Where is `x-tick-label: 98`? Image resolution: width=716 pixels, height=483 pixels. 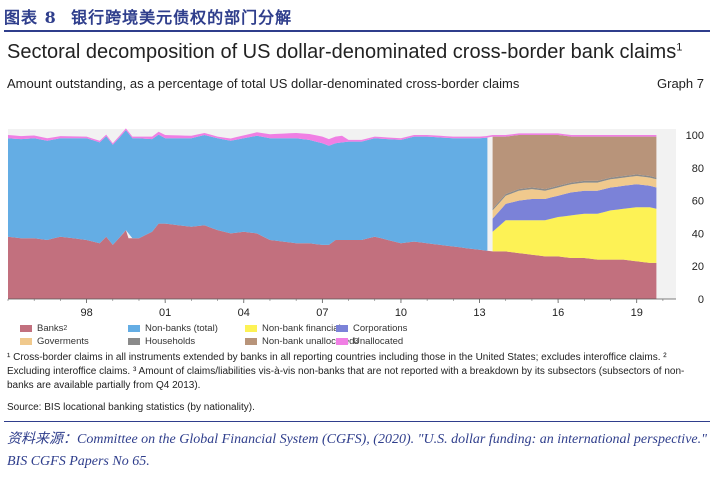
x-tick-label: 98 is located at coordinates (86, 312).